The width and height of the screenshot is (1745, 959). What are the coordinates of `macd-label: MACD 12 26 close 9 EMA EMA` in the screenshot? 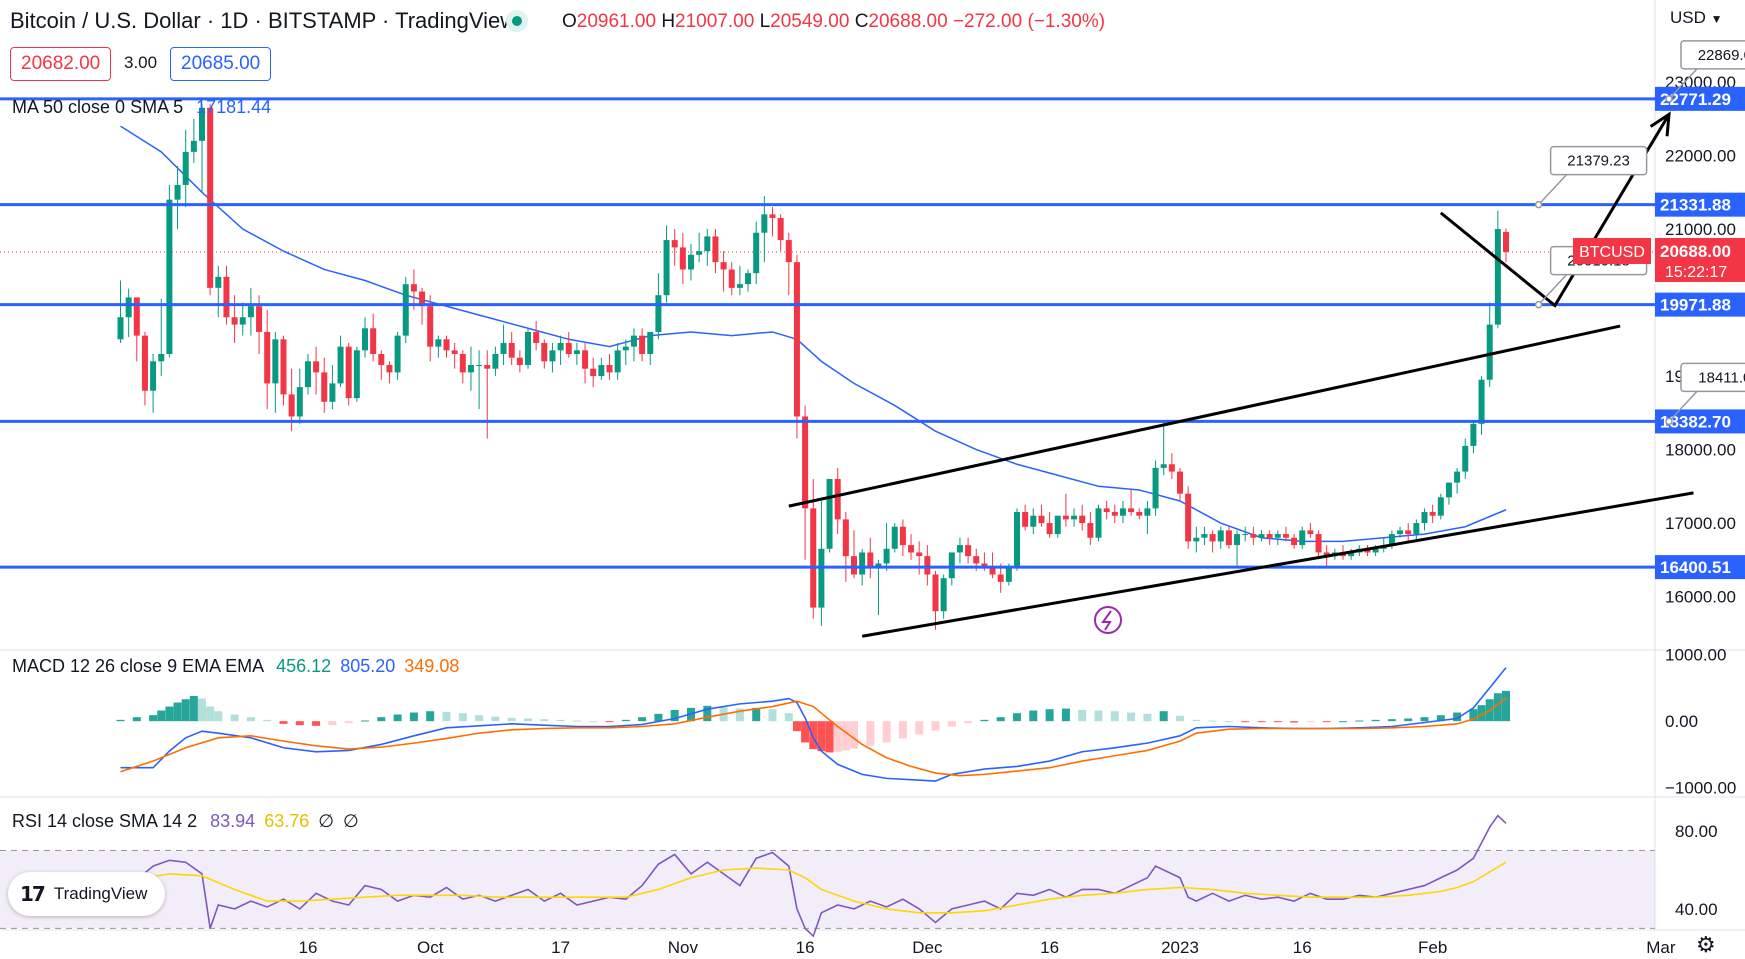 It's located at (138, 666).